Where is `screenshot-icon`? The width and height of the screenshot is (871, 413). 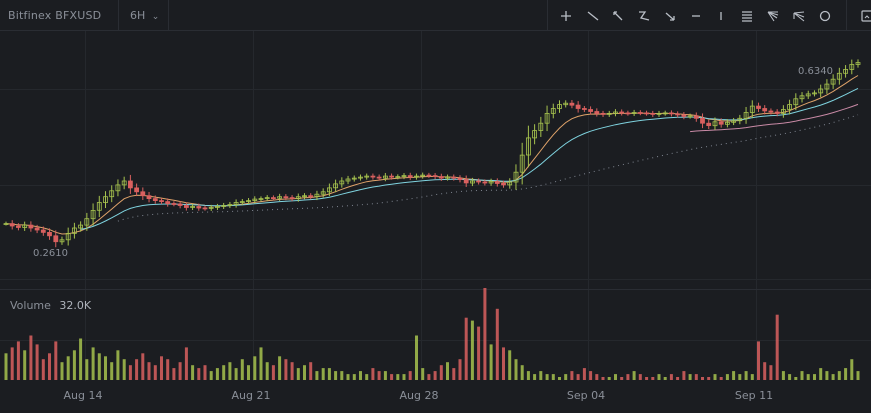
screenshot-icon is located at coordinates (864, 16).